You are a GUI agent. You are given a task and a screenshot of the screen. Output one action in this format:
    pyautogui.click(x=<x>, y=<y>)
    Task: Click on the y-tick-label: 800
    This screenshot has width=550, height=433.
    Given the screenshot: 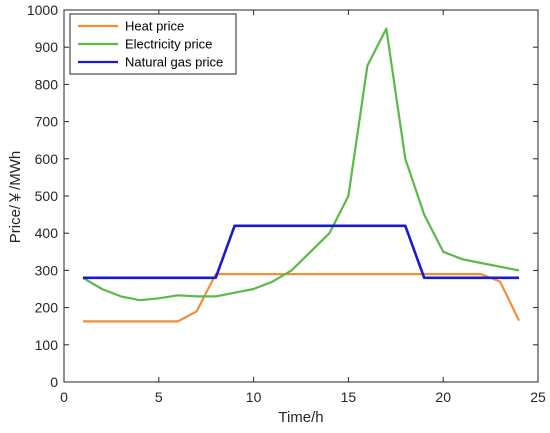 What is the action you would take?
    pyautogui.click(x=47, y=84)
    